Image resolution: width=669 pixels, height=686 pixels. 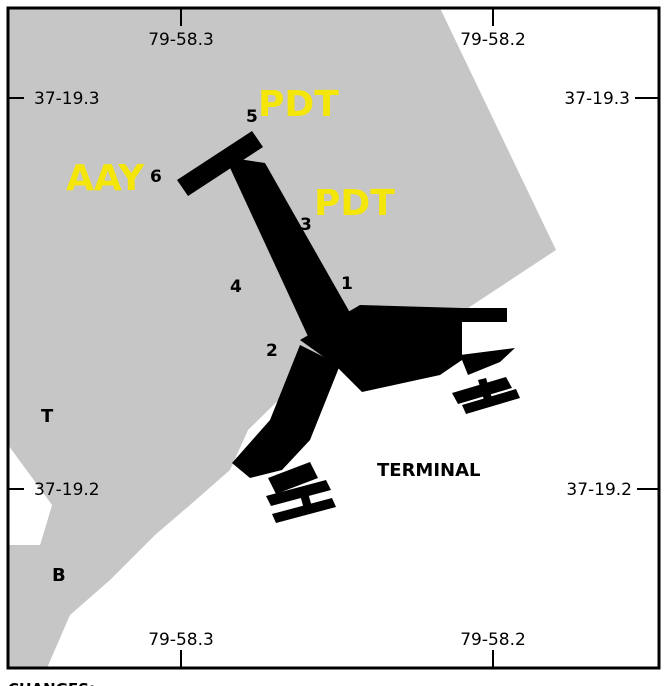 What do you see at coordinates (67, 490) in the screenshot?
I see `lat-label-lower-left: 37-19.2` at bounding box center [67, 490].